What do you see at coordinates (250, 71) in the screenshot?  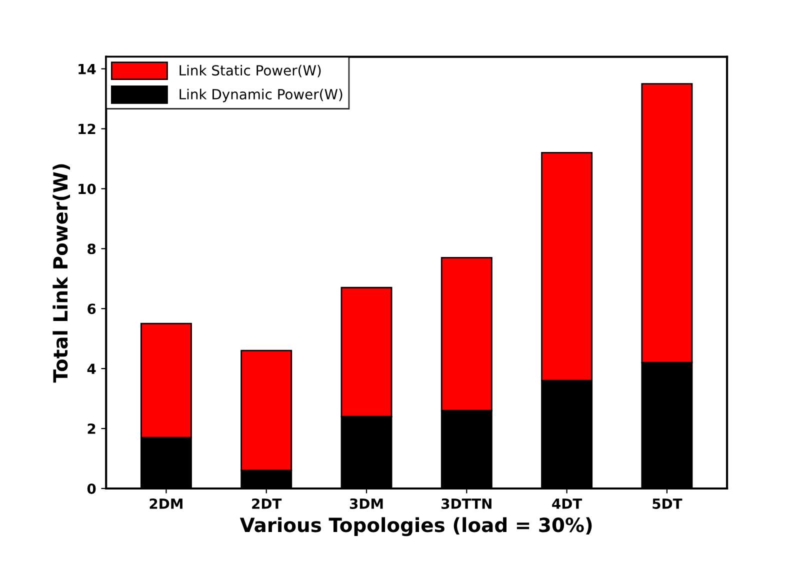 I see `legend-label: Link Static Power(W)` at bounding box center [250, 71].